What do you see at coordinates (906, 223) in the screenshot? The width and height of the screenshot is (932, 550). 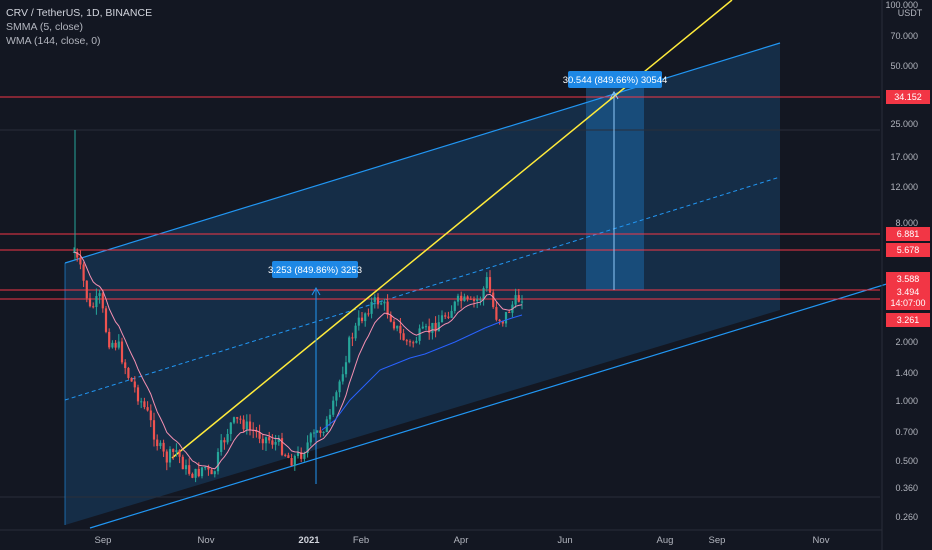 I see `price-tick: 8.000` at bounding box center [906, 223].